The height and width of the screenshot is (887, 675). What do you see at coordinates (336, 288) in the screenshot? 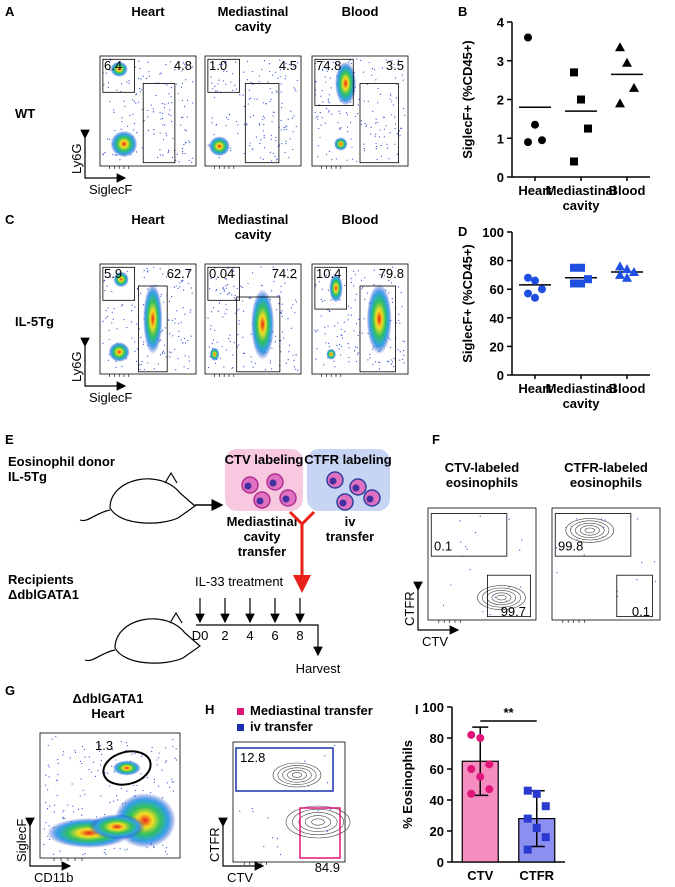
I see `density-blob` at bounding box center [336, 288].